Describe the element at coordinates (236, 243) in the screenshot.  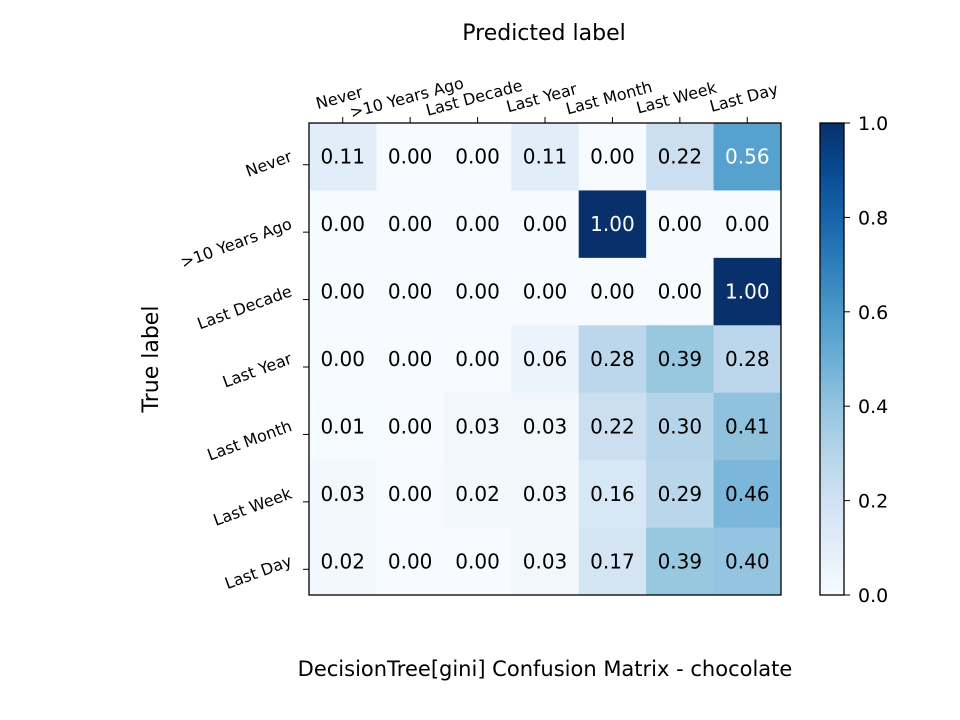
I see `y-tick-label: >10 Years Ago` at that location.